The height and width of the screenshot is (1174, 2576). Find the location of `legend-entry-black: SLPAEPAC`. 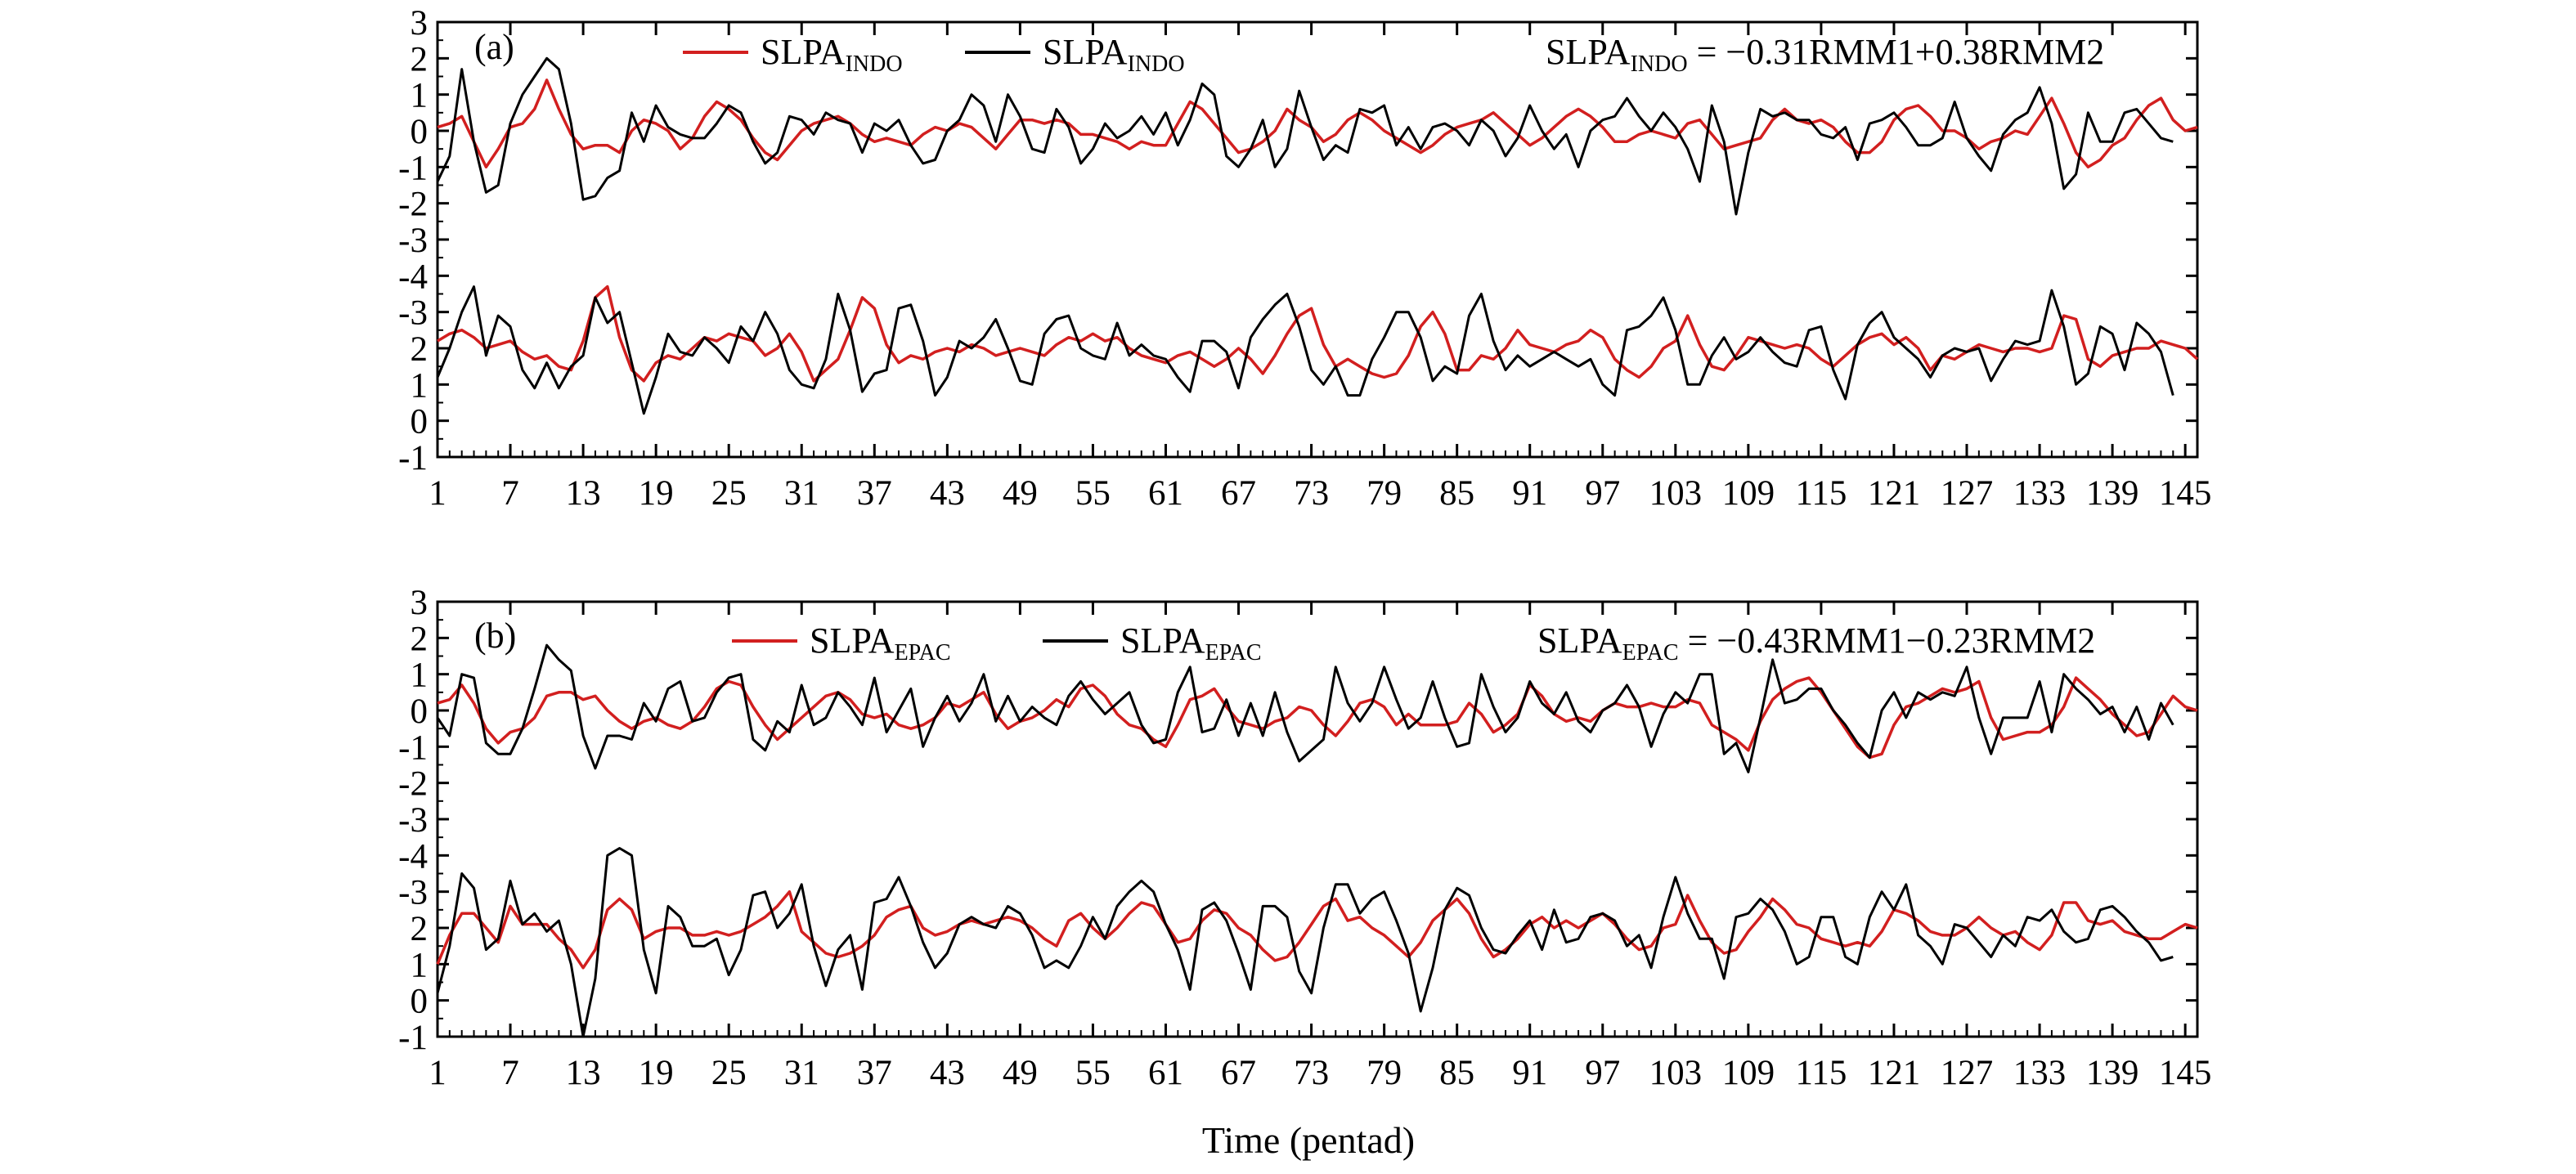

legend-entry-black: SLPAEPAC is located at coordinates (1191, 643).